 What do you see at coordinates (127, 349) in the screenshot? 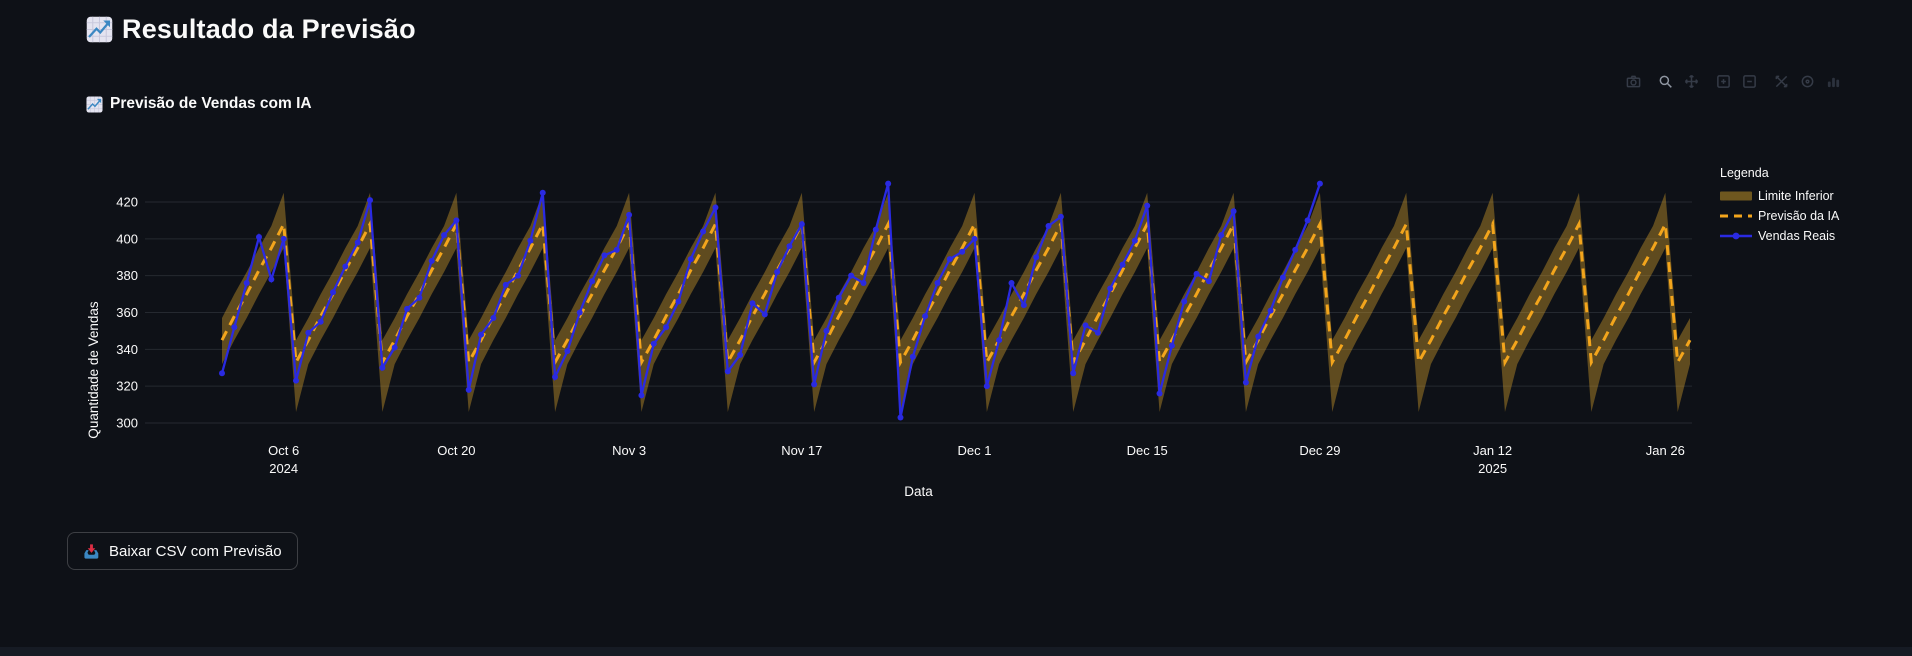
I see `svg-text: 340` at bounding box center [127, 349].